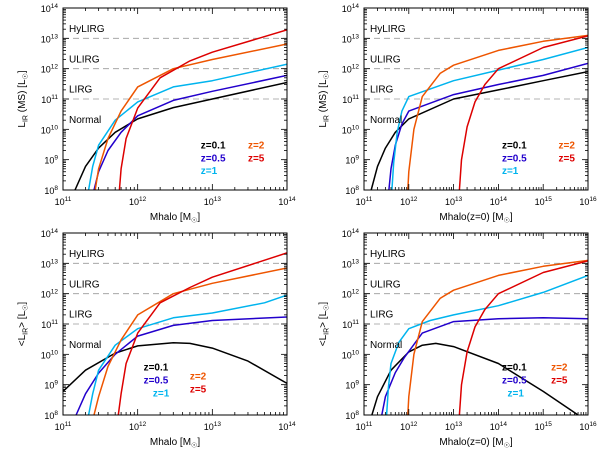 The image size is (600, 457). I want to click on x-tick-label-4-15: 1015, so click(544, 426).